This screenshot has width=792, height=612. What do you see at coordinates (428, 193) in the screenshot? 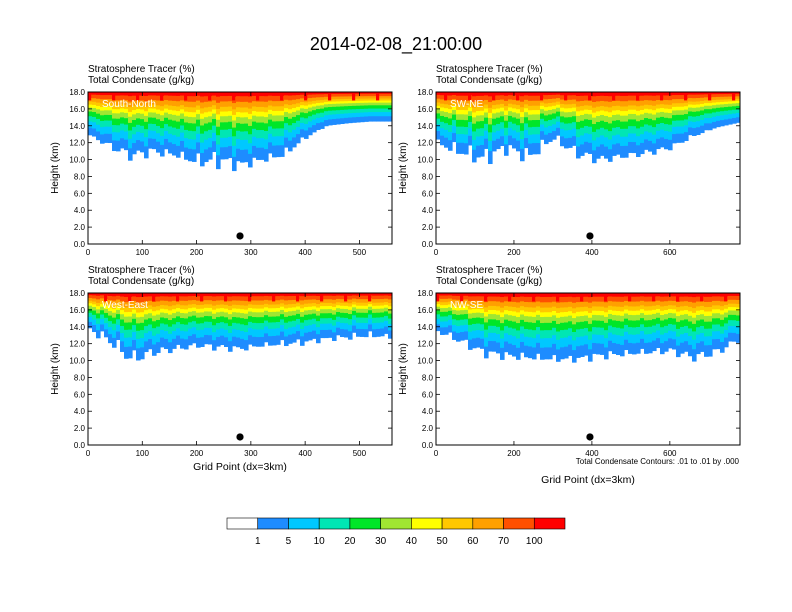
I see `y-tick-label: 6.0` at bounding box center [428, 193].